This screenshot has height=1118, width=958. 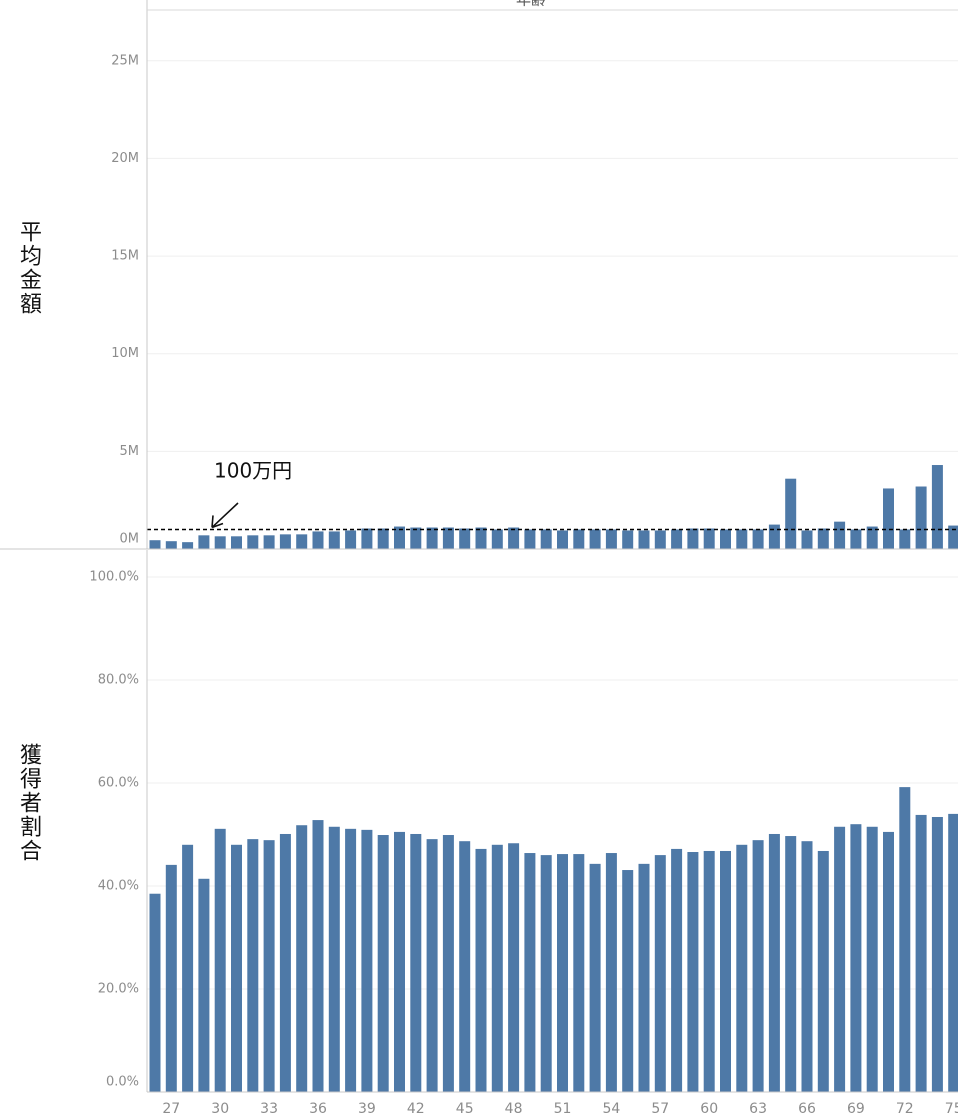 What do you see at coordinates (225, 515) in the screenshot?
I see `annotation-arrow` at bounding box center [225, 515].